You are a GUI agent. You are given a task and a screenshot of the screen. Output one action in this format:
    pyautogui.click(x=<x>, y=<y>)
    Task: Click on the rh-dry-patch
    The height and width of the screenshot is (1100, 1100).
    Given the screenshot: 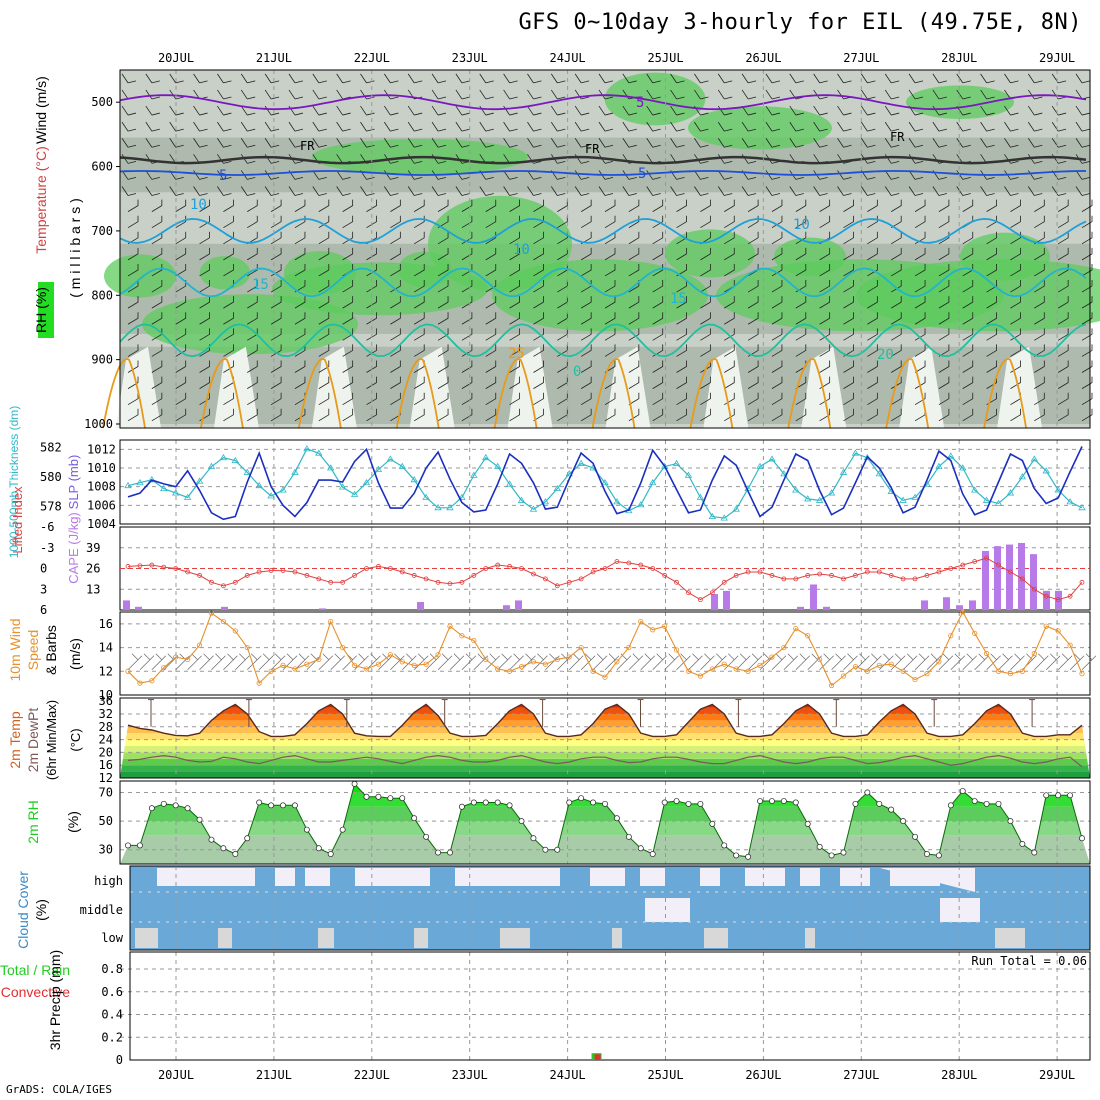 What is the action you would take?
    pyautogui.click(x=334, y=387)
    